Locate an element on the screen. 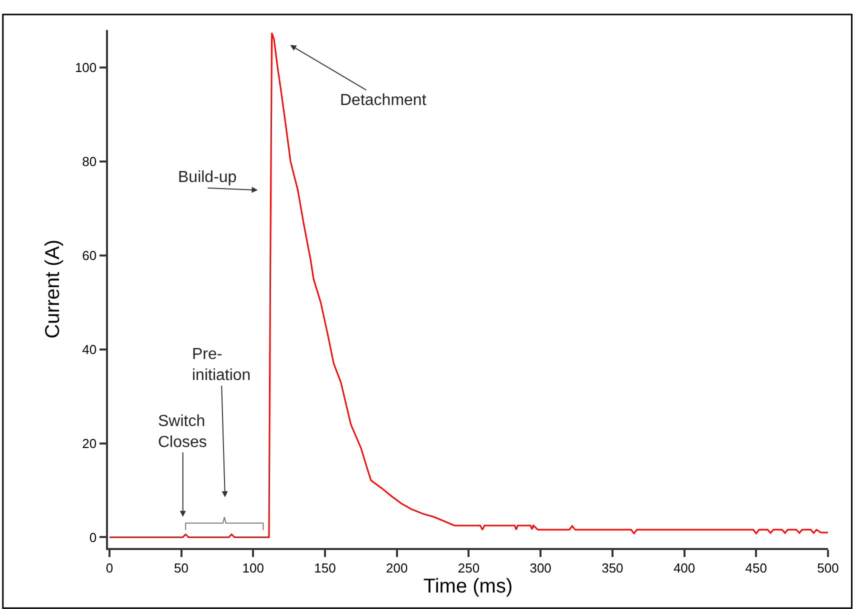 The width and height of the screenshot is (856, 609). y-tick-label: 80 is located at coordinates (89, 162).